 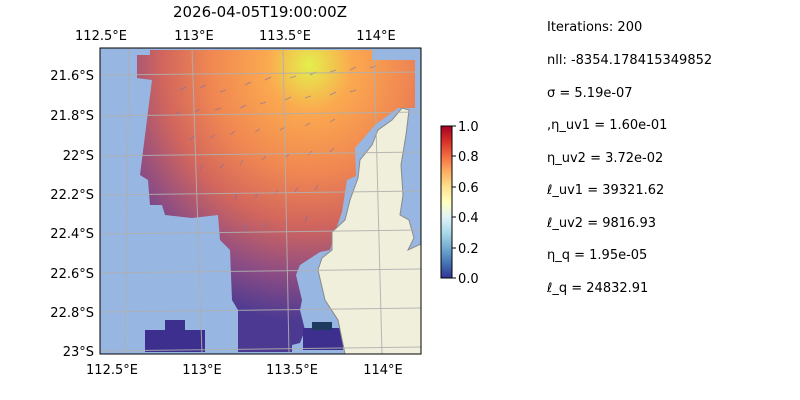 I want to click on colorbar-tick: 0.8, so click(x=468, y=157).